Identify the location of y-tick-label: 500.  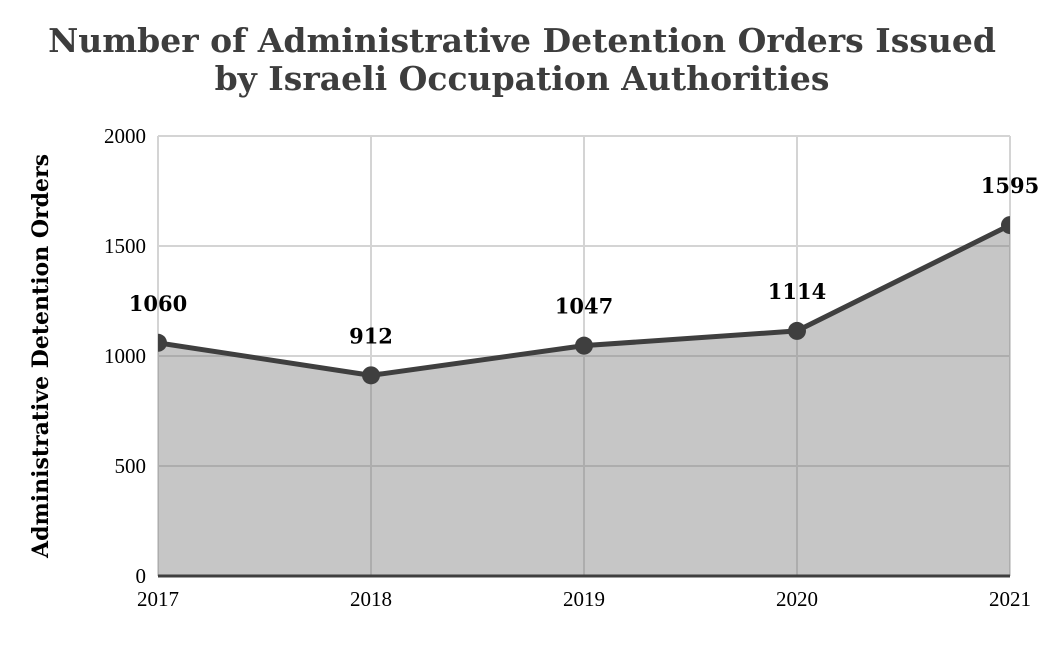
(131, 466).